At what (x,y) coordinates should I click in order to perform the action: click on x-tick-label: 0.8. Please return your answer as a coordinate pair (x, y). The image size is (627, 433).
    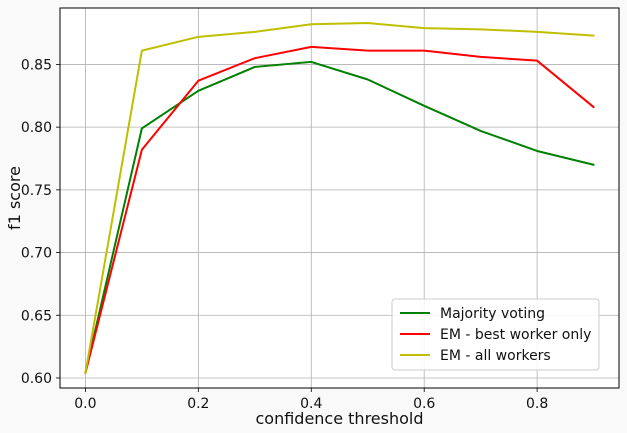
    Looking at the image, I should click on (537, 404).